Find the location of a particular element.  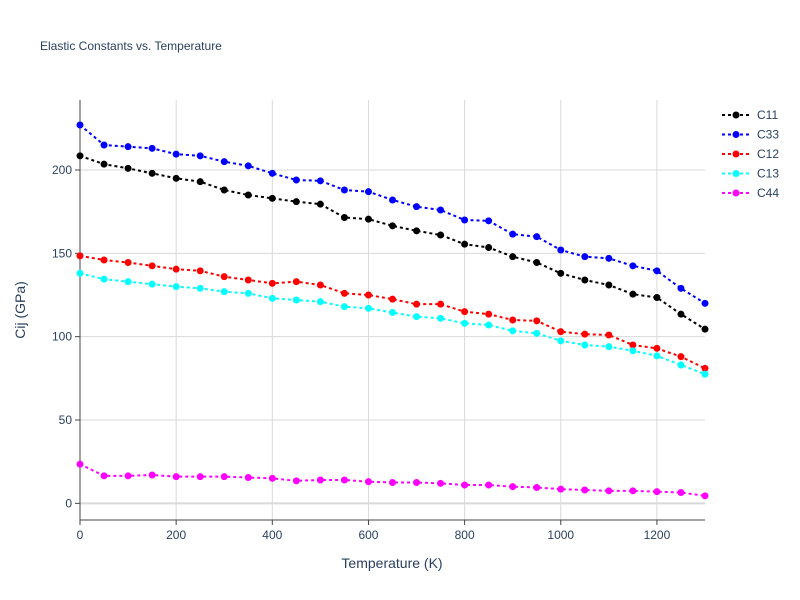

legend-item-c12: C12 is located at coordinates (750, 154).